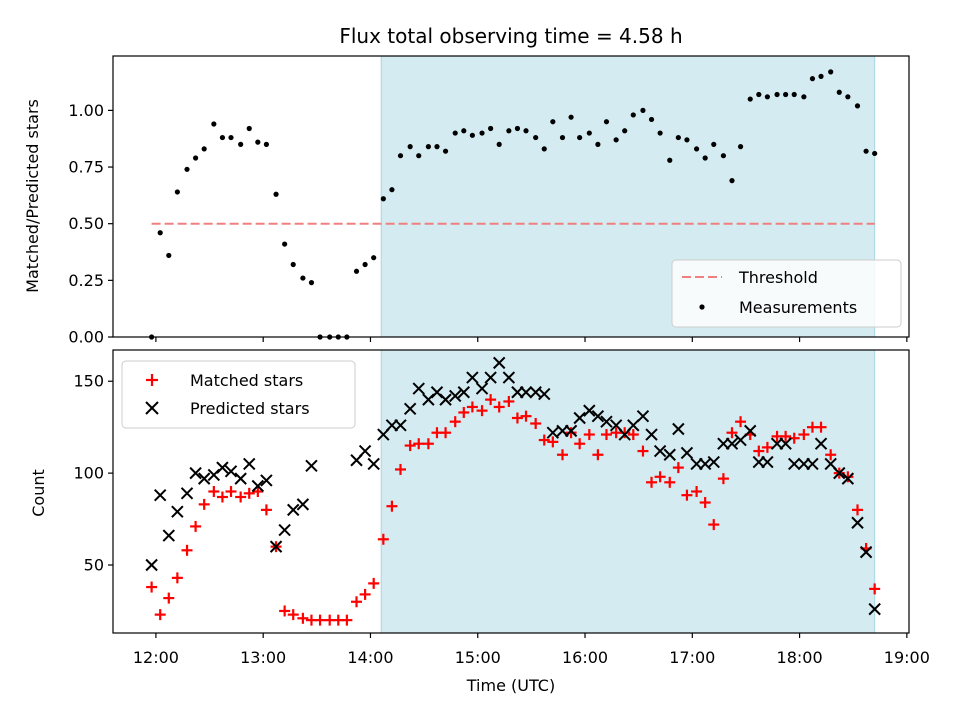 The image size is (960, 724). Describe the element at coordinates (370, 657) in the screenshot. I see `x-tick-label: 14:00` at that location.